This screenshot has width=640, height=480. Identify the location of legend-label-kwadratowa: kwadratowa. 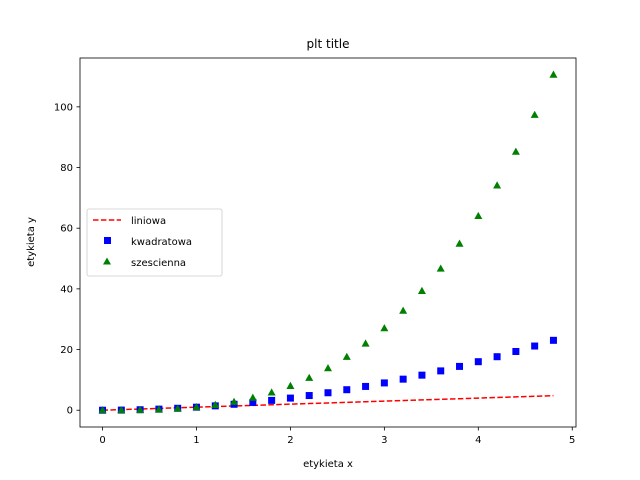
(161, 242).